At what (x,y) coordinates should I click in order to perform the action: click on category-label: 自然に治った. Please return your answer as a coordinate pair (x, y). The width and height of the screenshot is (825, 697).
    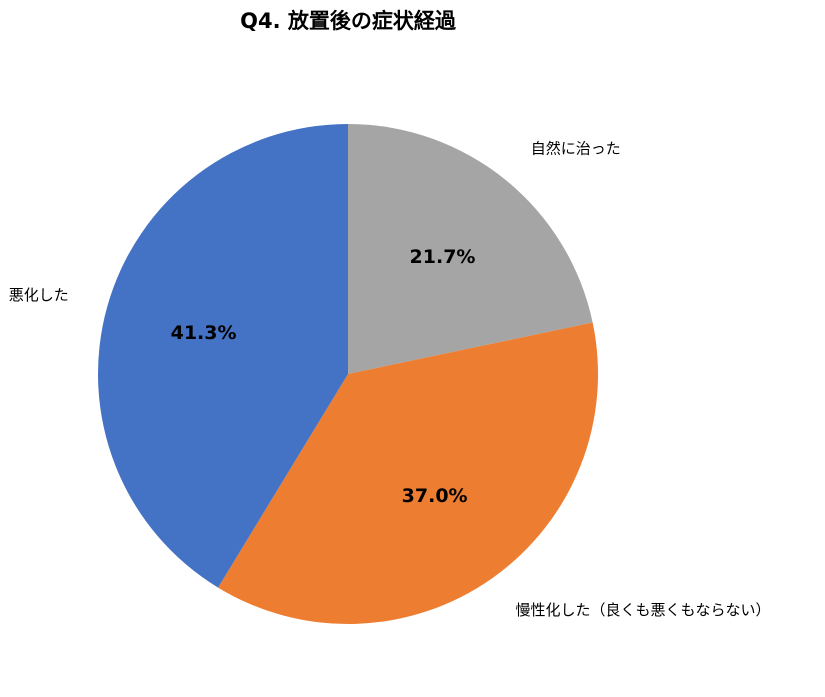
    Looking at the image, I should click on (576, 148).